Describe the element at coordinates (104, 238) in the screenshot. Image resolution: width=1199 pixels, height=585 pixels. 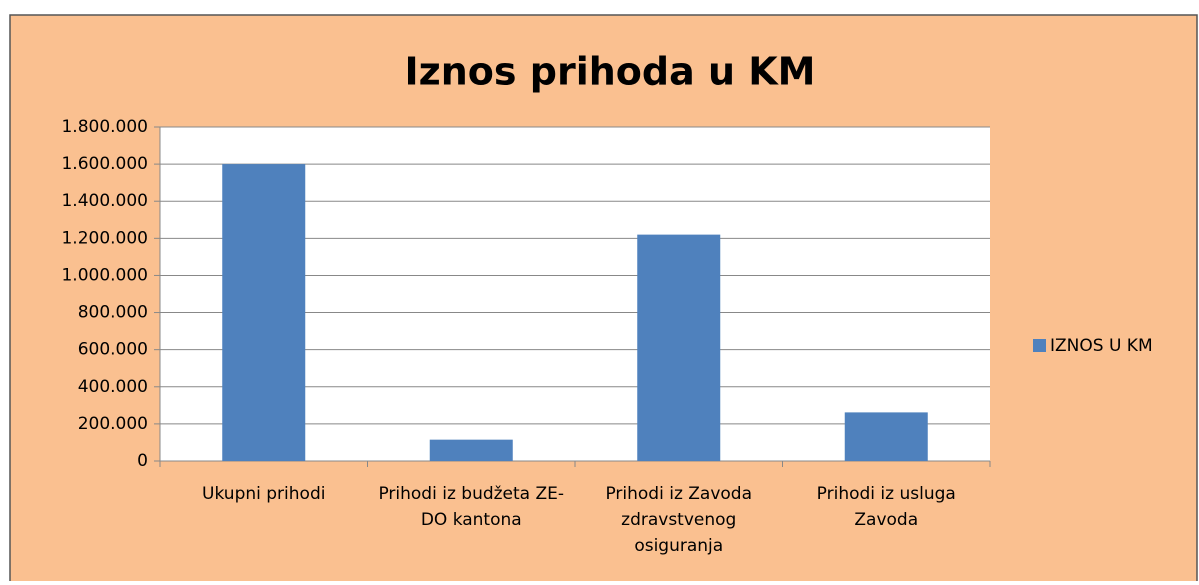
I see `y-tick-label: 1.200.000` at that location.